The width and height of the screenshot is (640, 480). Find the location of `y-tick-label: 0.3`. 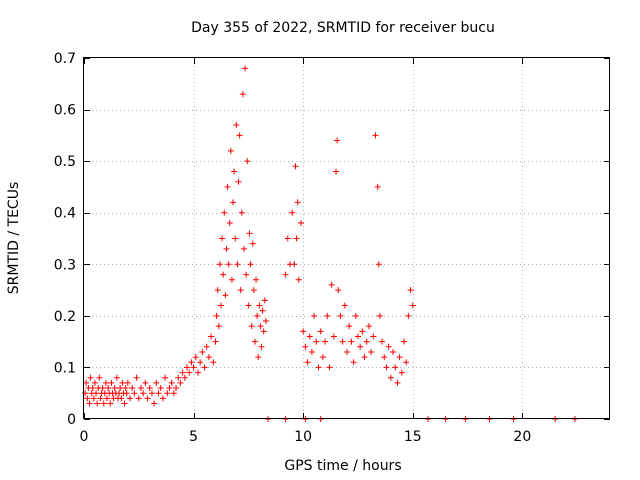

y-tick-label: 0.3 is located at coordinates (65, 265).